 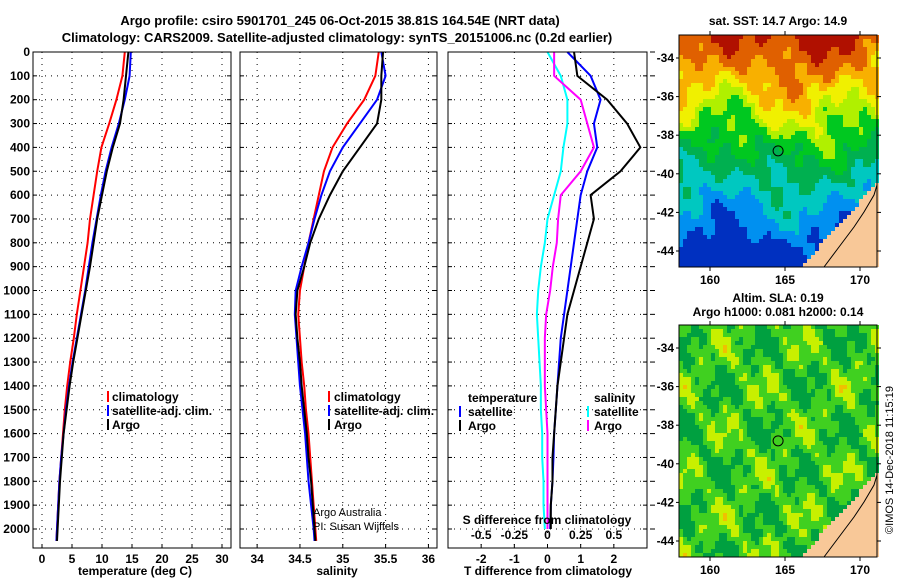 What do you see at coordinates (615, 398) in the screenshot?
I see `legend-salinity-title: salinity` at bounding box center [615, 398].